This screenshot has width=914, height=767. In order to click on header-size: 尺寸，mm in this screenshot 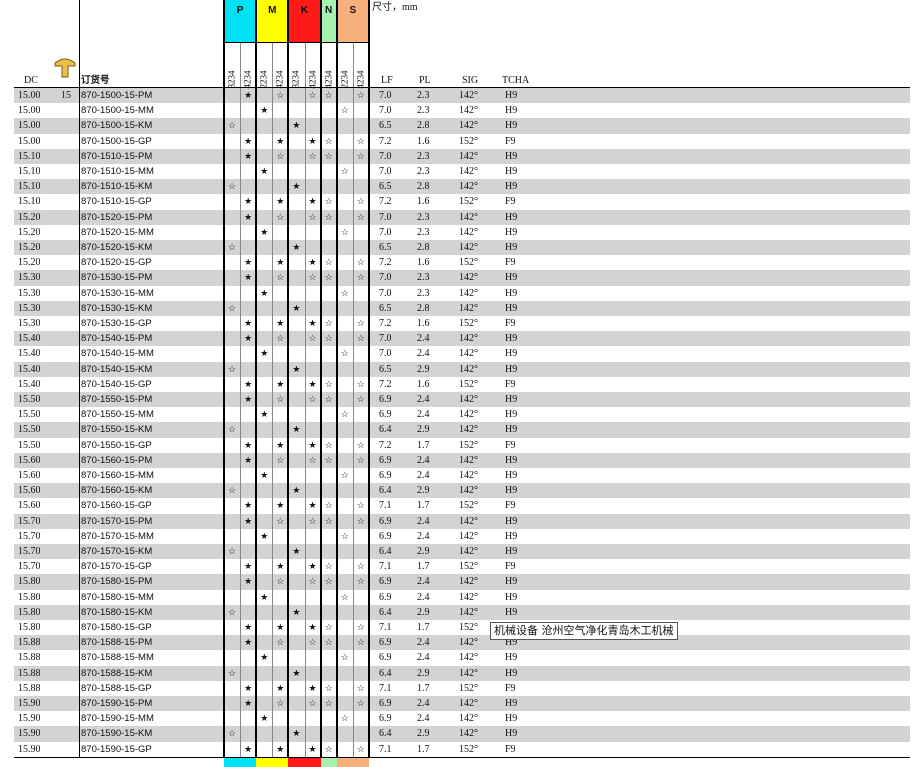, I will do `click(395, 7)`.